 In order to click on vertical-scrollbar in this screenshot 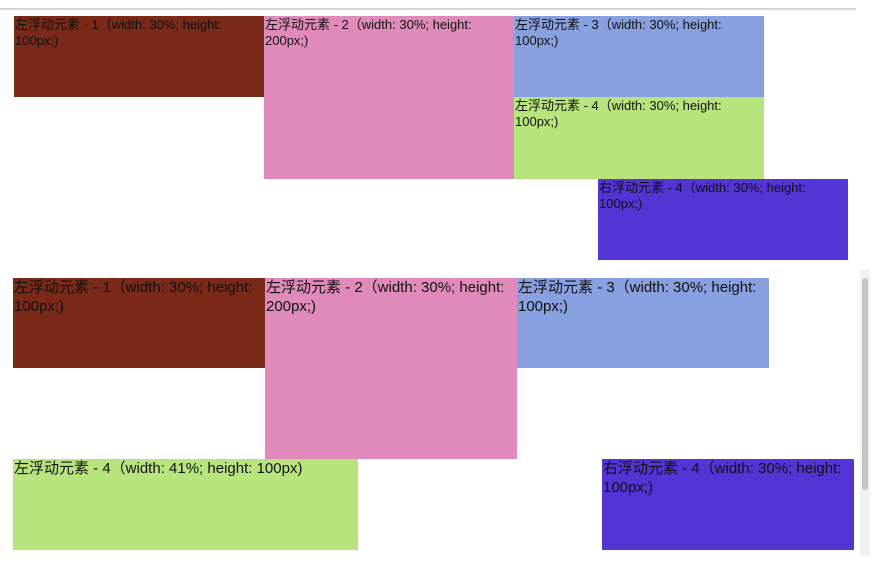, I will do `click(865, 413)`.